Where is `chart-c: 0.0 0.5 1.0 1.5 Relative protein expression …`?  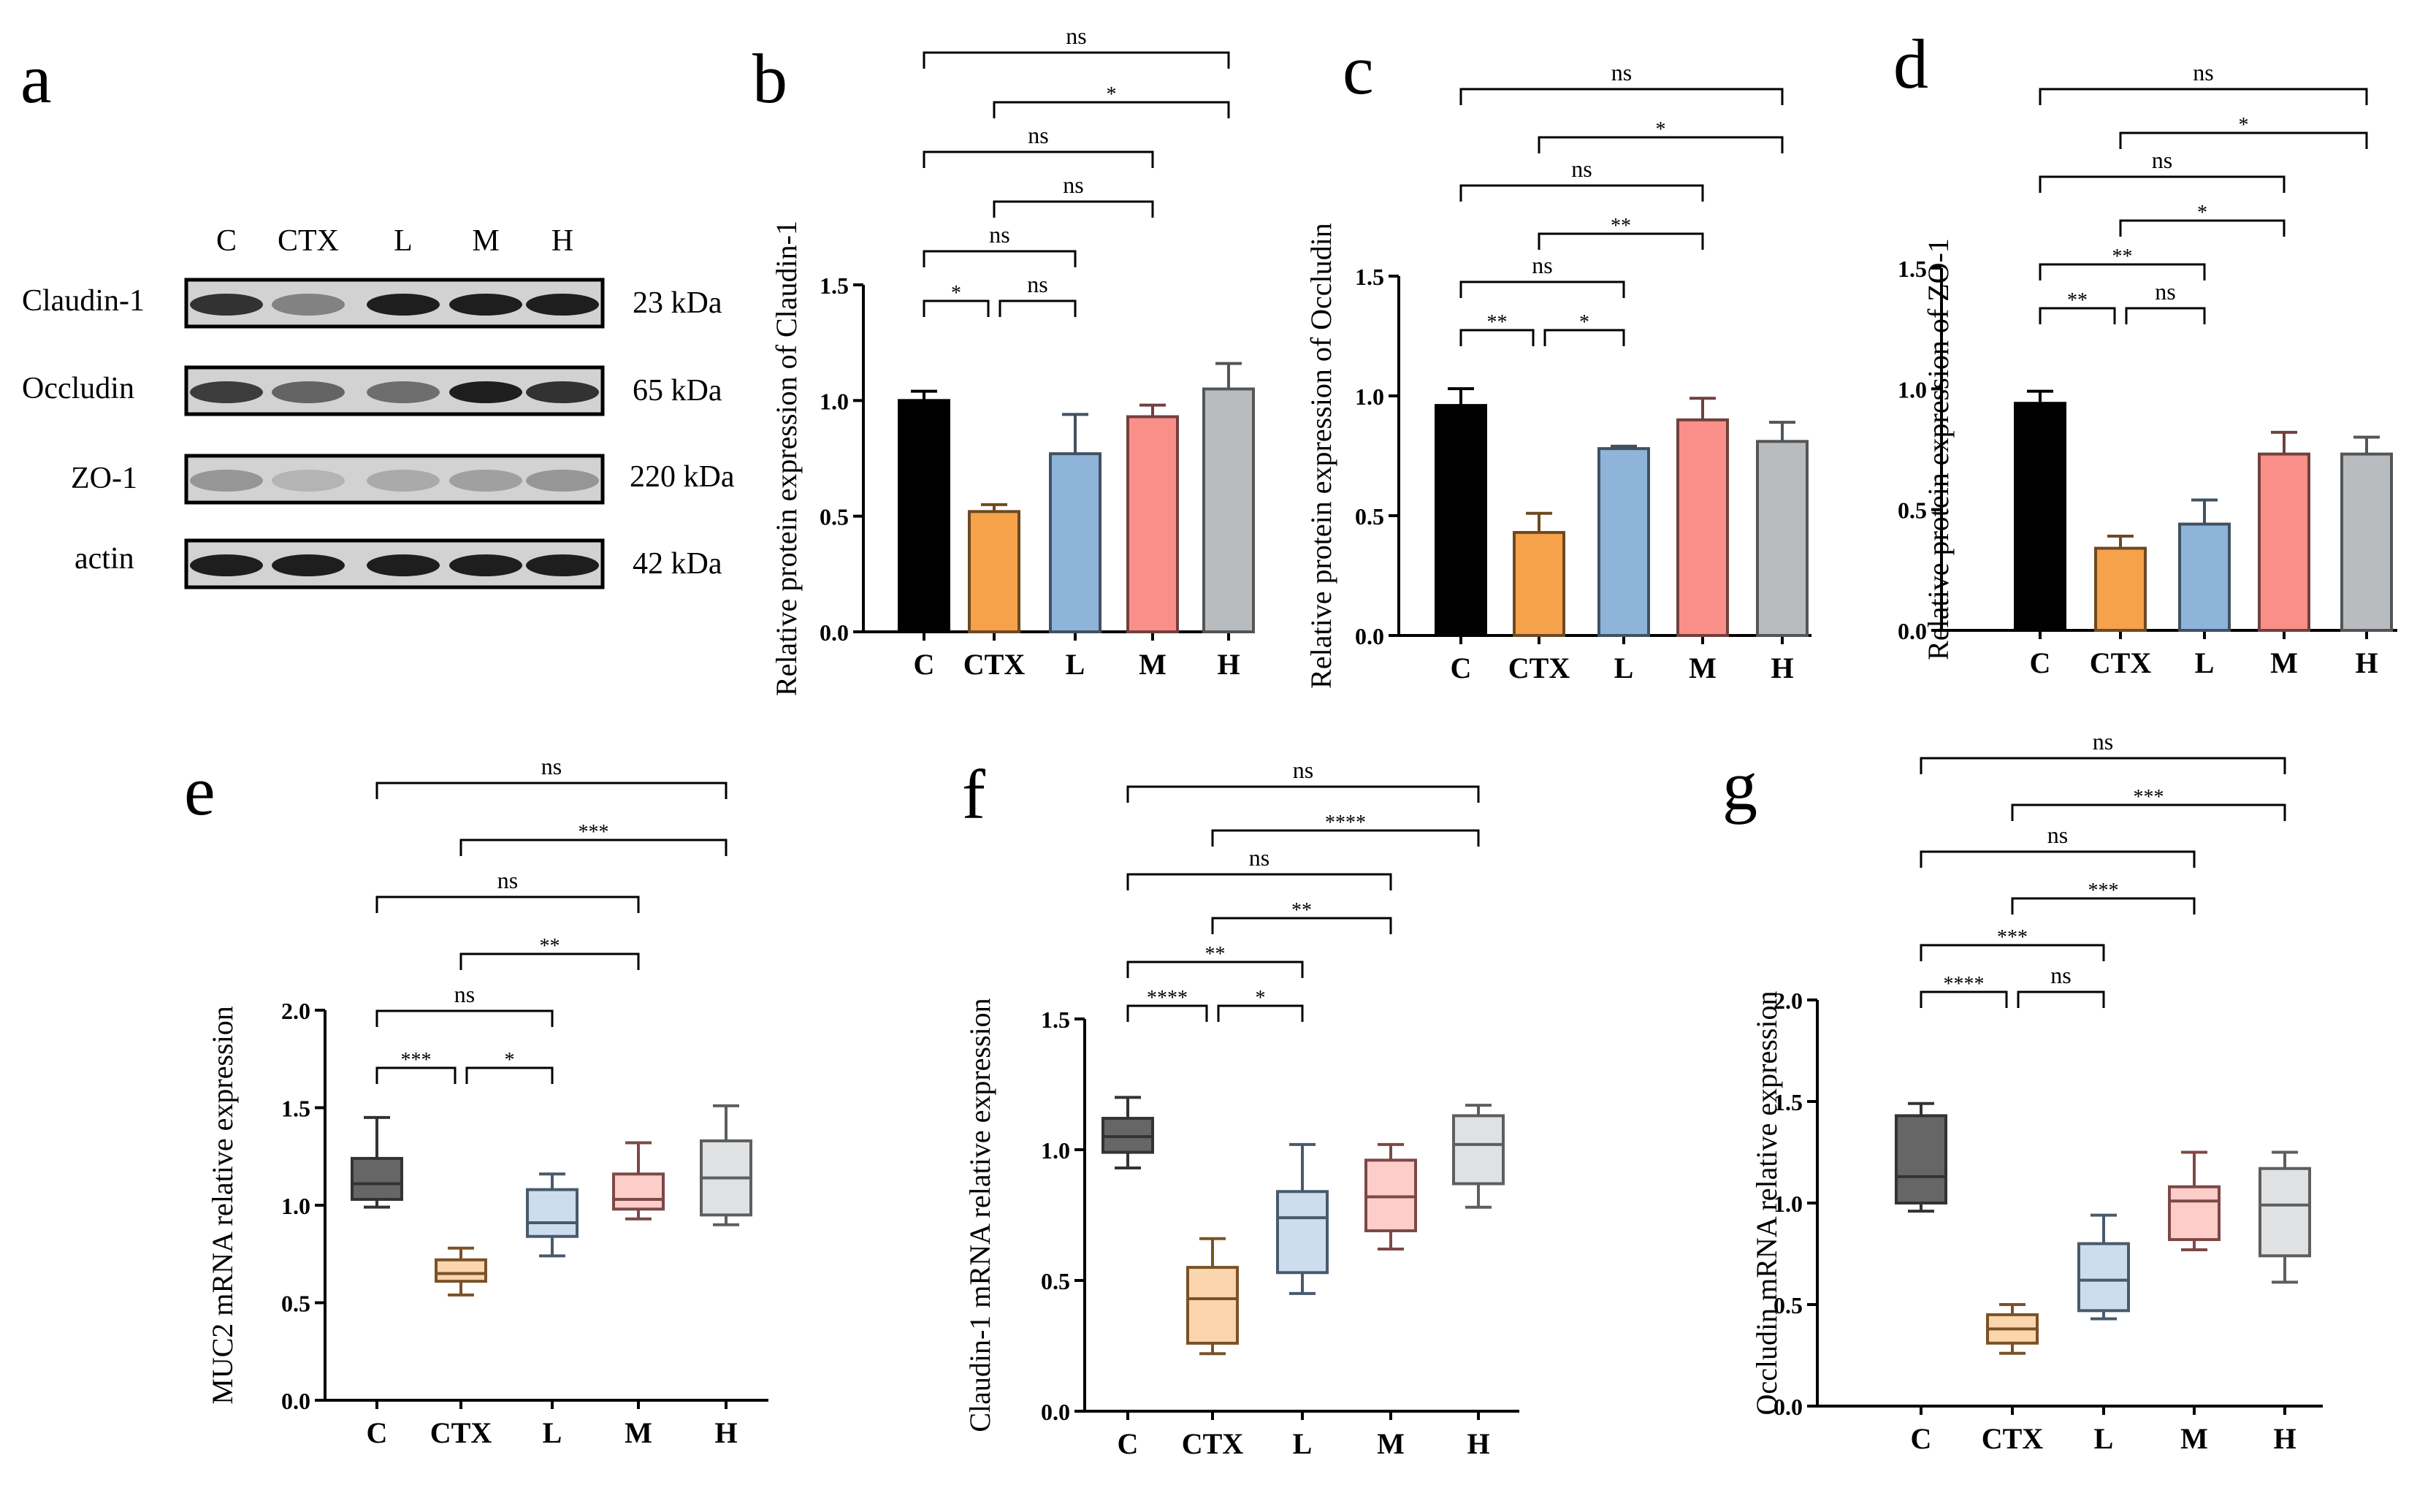 chart-c: 0.0 0.5 1.0 1.5 Relative protein expression … is located at coordinates (1558, 374).